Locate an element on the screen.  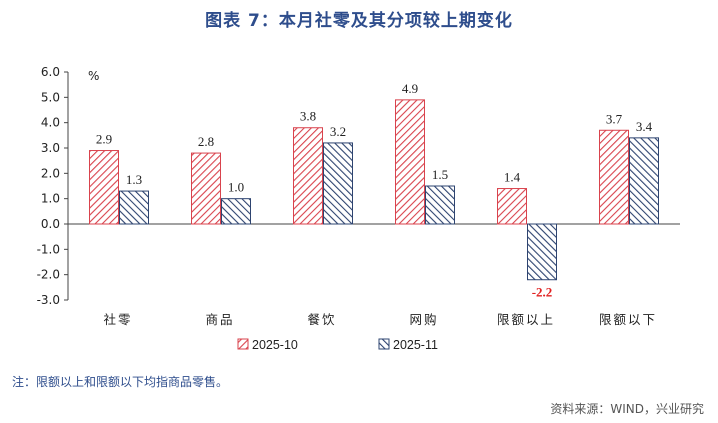
y-tick-label: 2.0 is located at coordinates (50, 173).